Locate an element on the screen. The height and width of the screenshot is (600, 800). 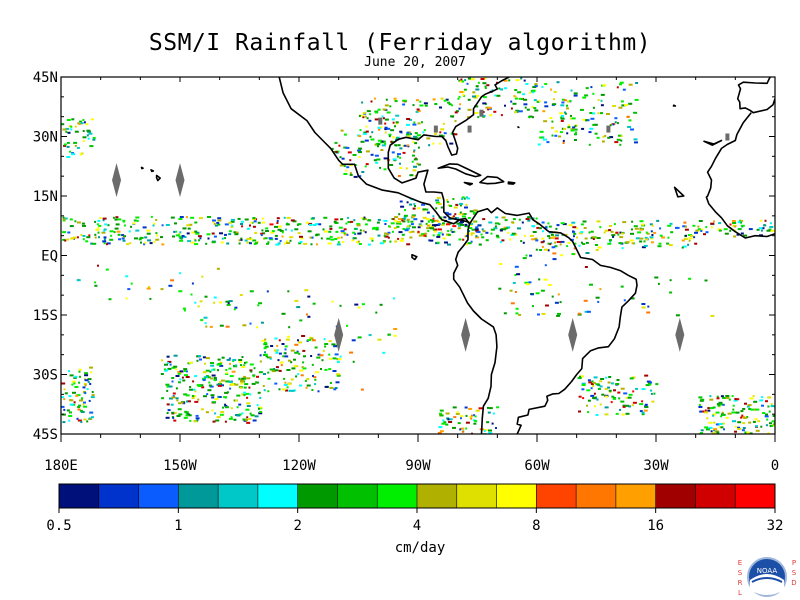
missing-data-swath is located at coordinates (117, 180).